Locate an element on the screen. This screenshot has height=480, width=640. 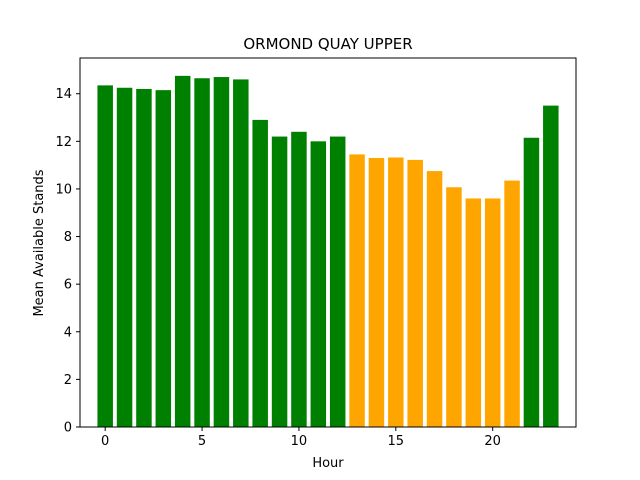
x-tick-label: 15 is located at coordinates (396, 441).